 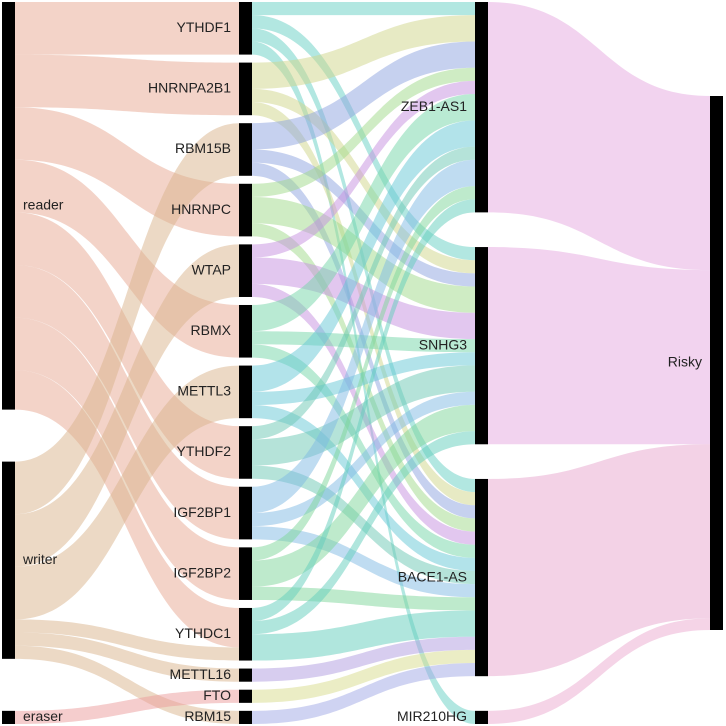 I want to click on node-label-MIR210HG: MIR210HG, so click(x=432, y=716).